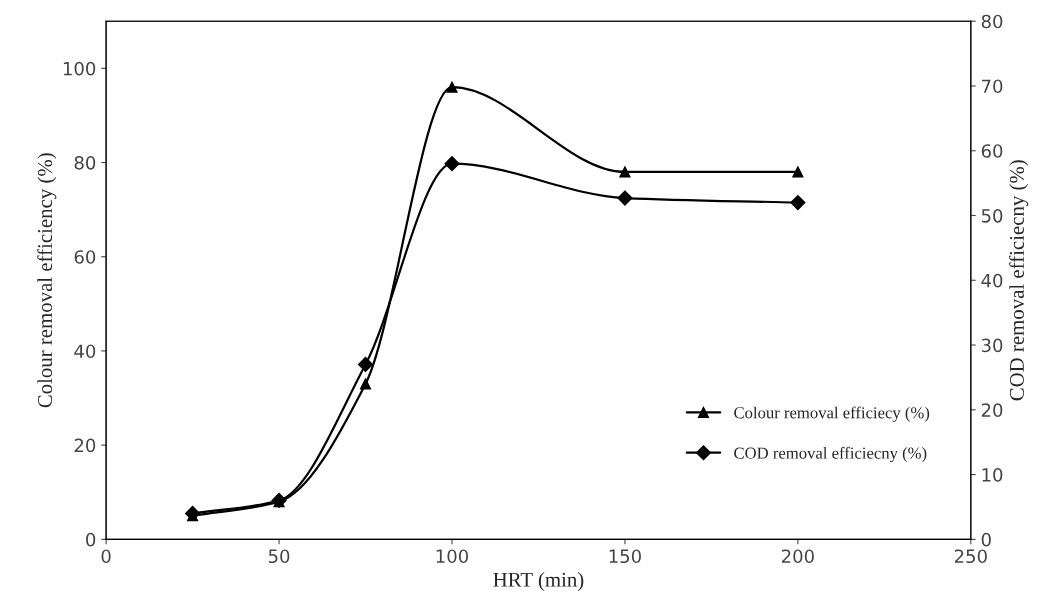 This screenshot has width=1061, height=606. Describe the element at coordinates (1019, 280) in the screenshot. I see `y2-axis-title: COD removal efficiecny (%)` at that location.